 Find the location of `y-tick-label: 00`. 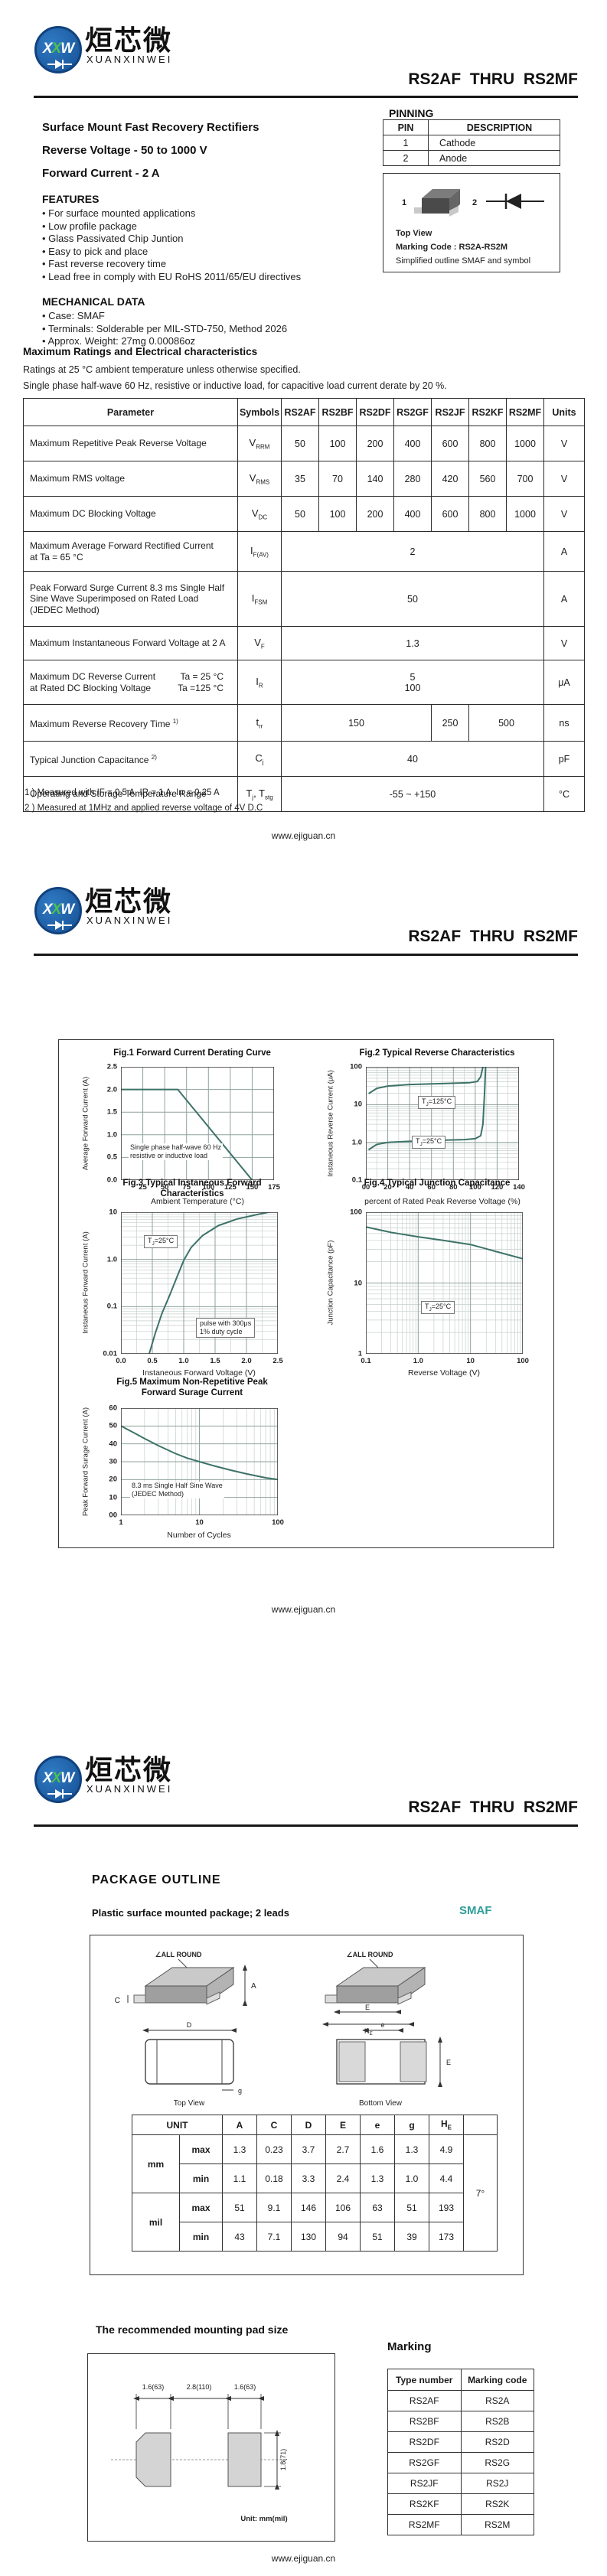

y-tick-label: 00 is located at coordinates (113, 1516).